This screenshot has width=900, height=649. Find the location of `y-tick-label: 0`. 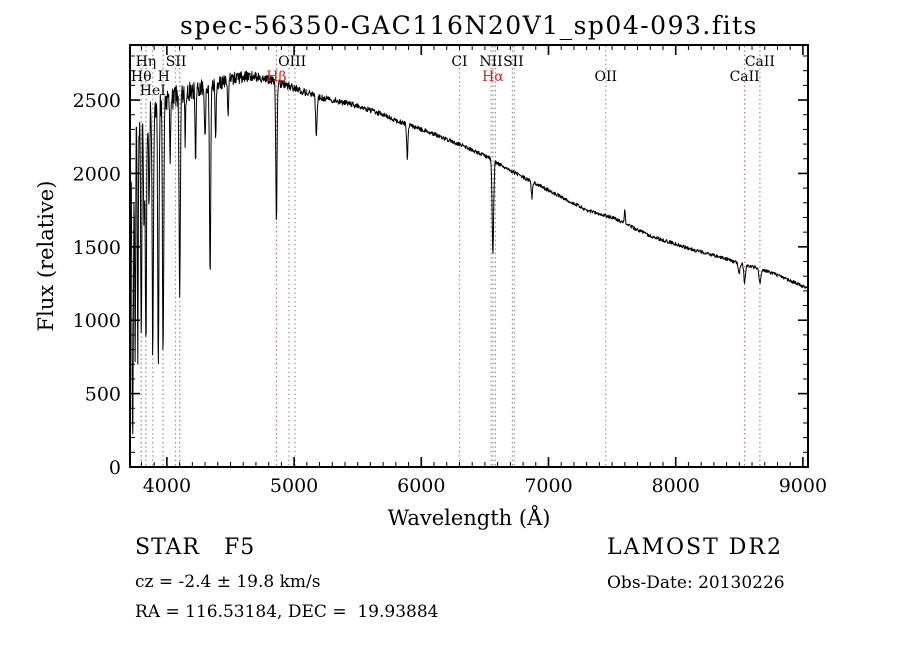

y-tick-label: 0 is located at coordinates (115, 468).